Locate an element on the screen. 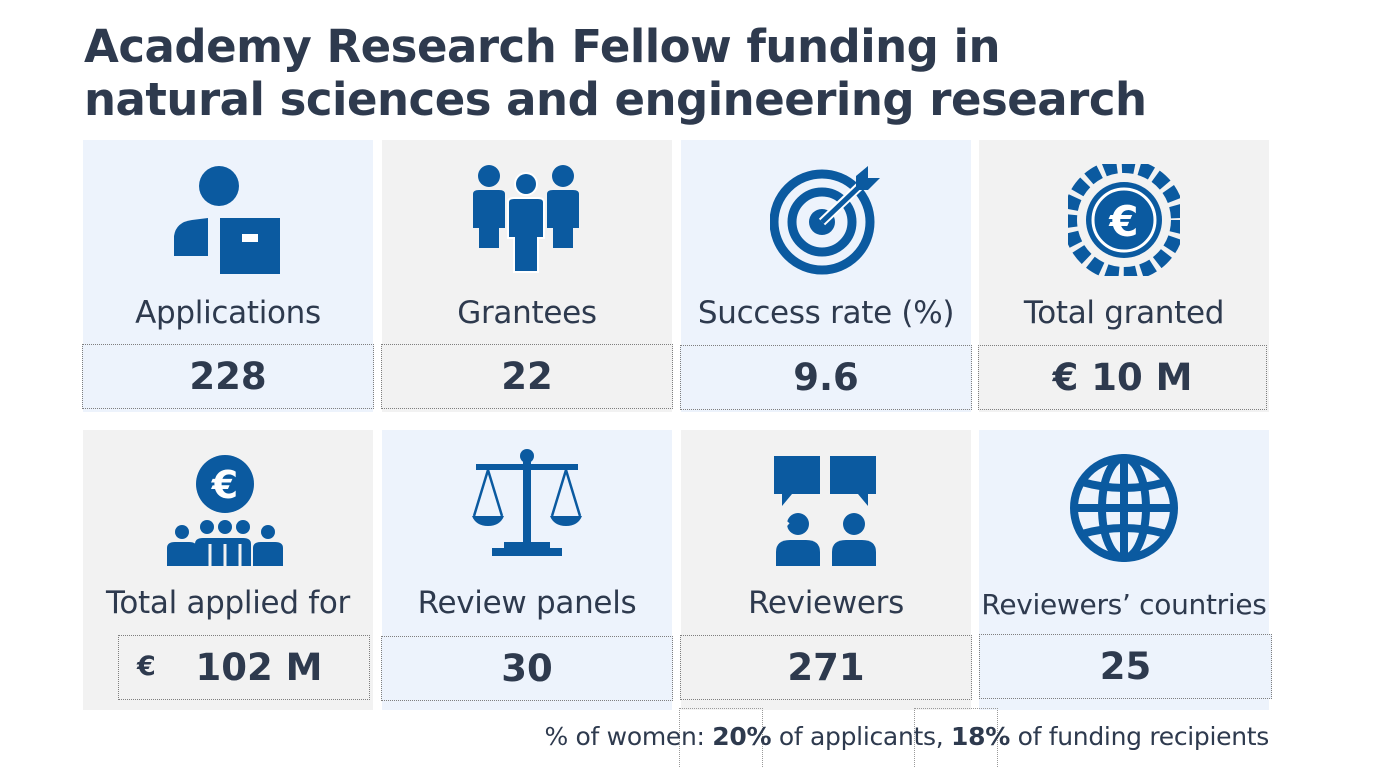 This screenshot has width=1375, height=767. stat-value: 102 M is located at coordinates (259, 667).